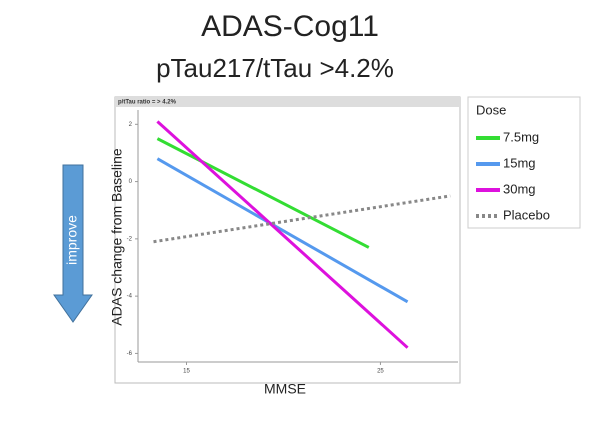 This screenshot has height=441, width=605. Describe the element at coordinates (131, 182) in the screenshot. I see `y-tick-label: 0` at that location.